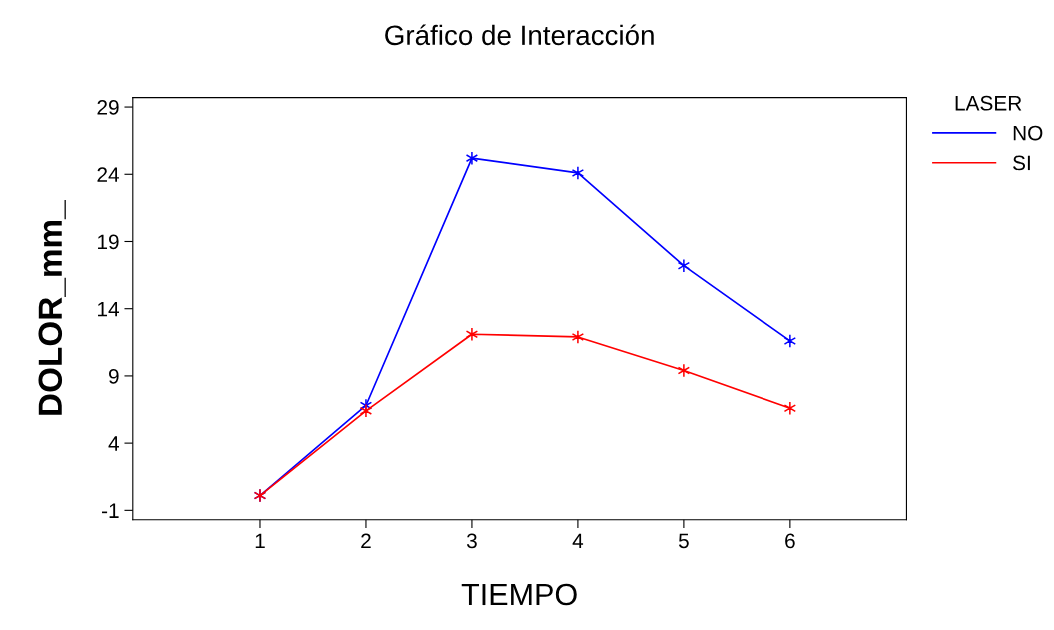 The image size is (1054, 630). I want to click on x-tick-label: 5, so click(683, 541).